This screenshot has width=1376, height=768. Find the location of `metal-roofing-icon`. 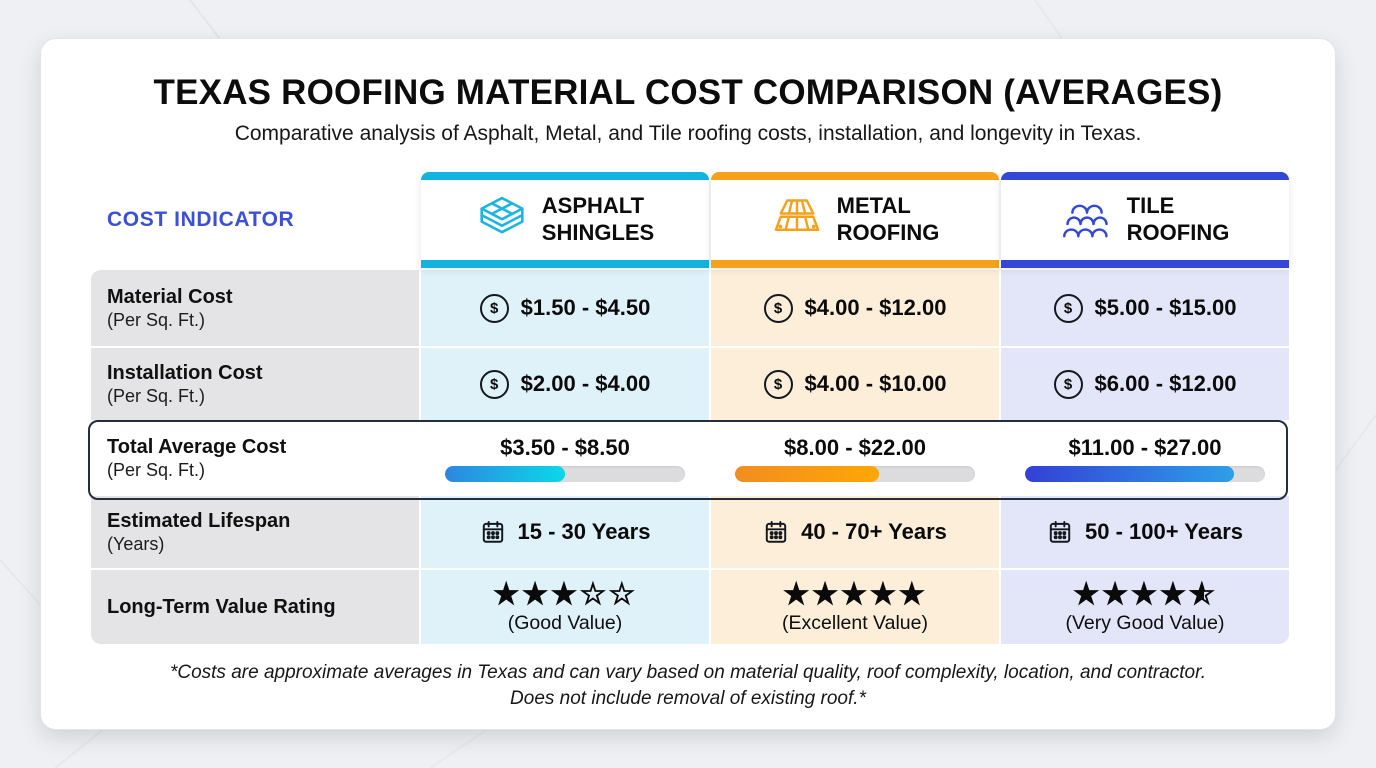

metal-roofing-icon is located at coordinates (797, 220).